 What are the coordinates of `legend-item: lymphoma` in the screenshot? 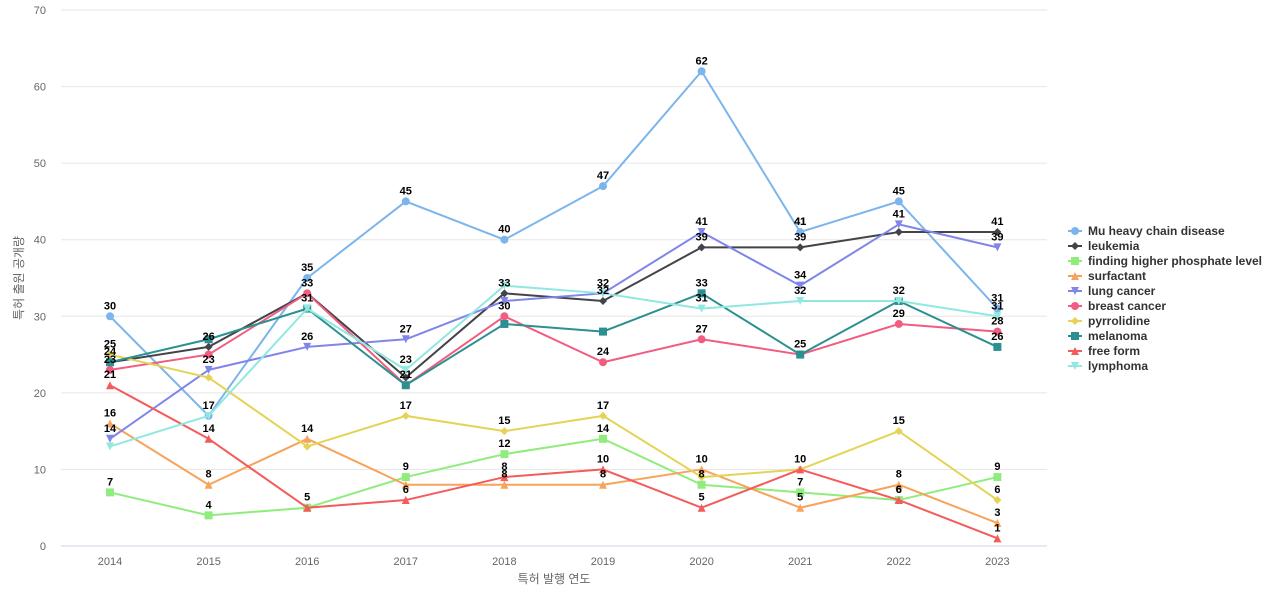 It's located at (1108, 366).